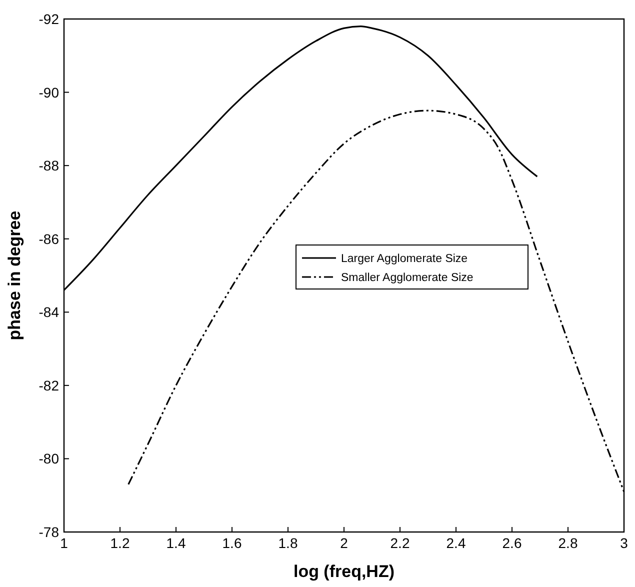 This screenshot has height=587, width=635. I want to click on y-axis-title: phase in degree, so click(14, 275).